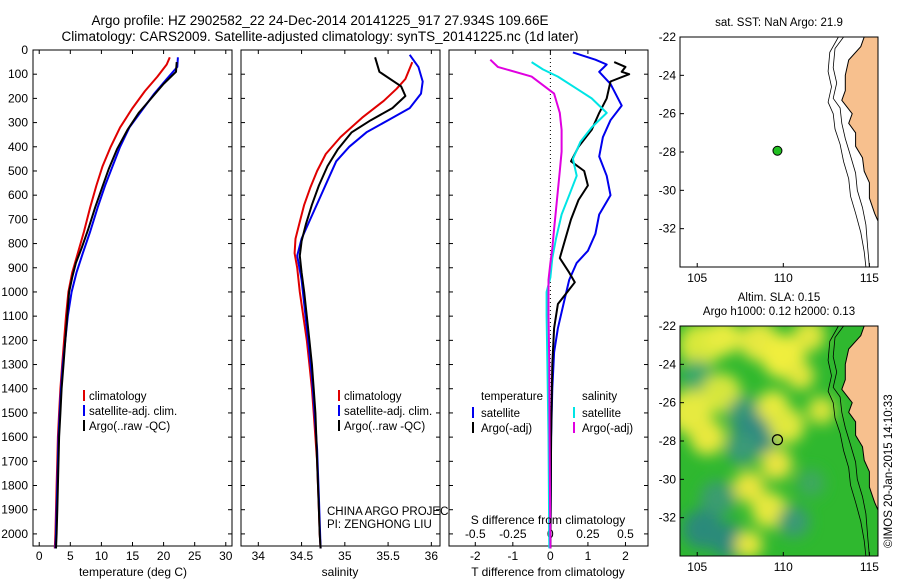 This screenshot has height=580, width=900. What do you see at coordinates (668, 37) in the screenshot?
I see `lat-tick-label: -22` at bounding box center [668, 37].